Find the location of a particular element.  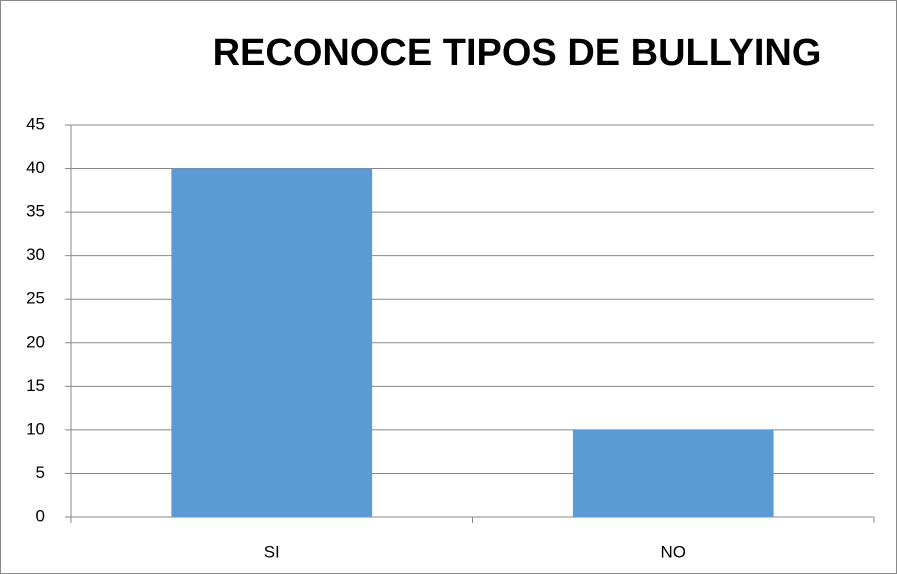

y-tick-label: 0 is located at coordinates (40, 515).